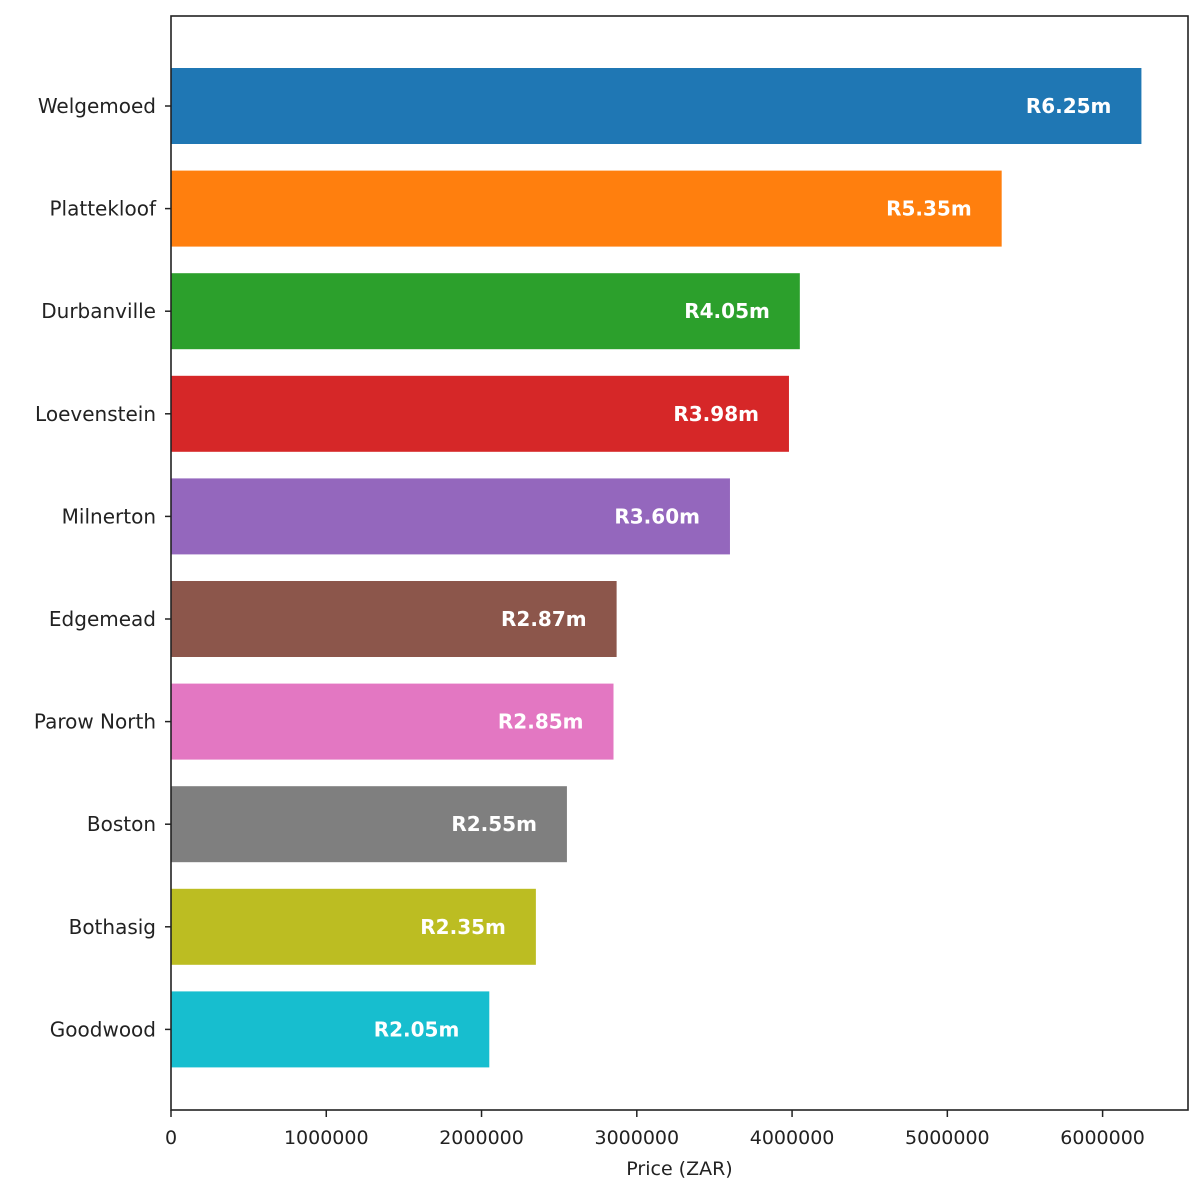 The image size is (1200, 1200). What do you see at coordinates (494, 824) in the screenshot?
I see `bar-data-label: R2.55m` at bounding box center [494, 824].